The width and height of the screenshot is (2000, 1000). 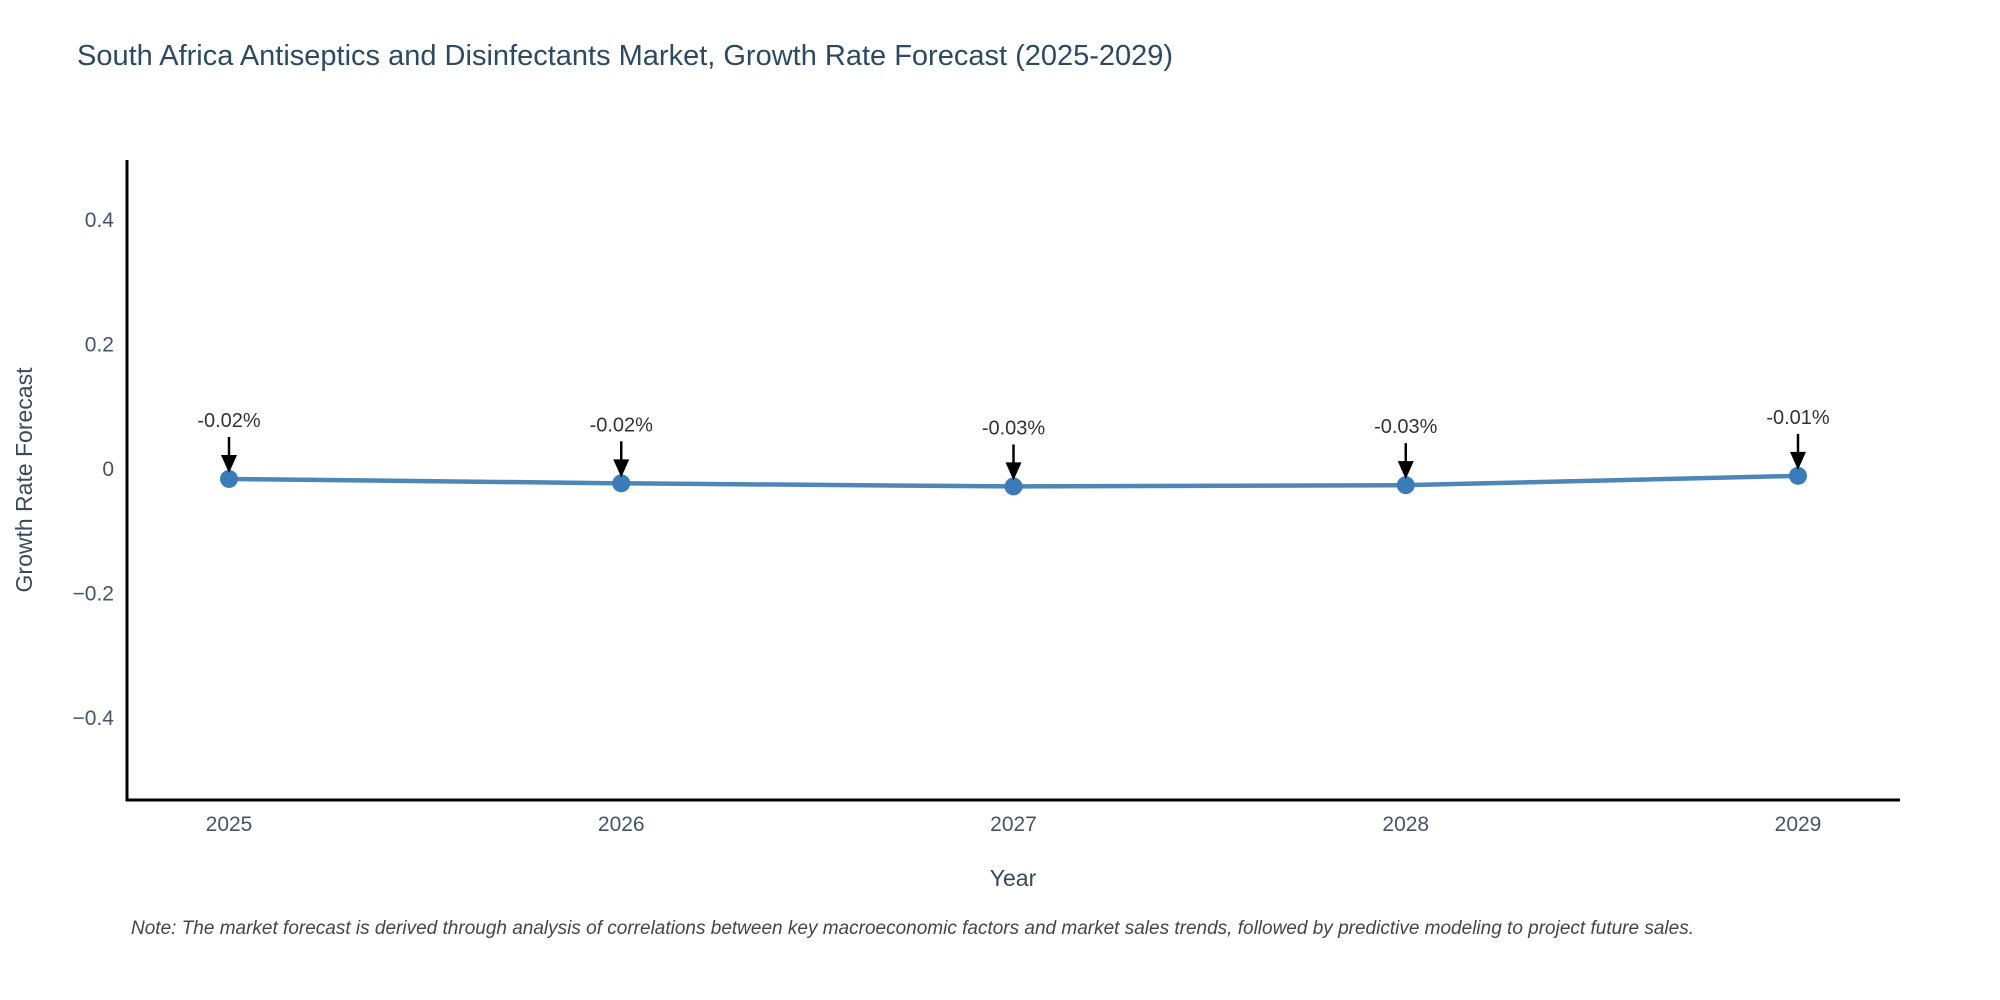 What do you see at coordinates (108, 469) in the screenshot?
I see `y-tick-label: 0` at bounding box center [108, 469].